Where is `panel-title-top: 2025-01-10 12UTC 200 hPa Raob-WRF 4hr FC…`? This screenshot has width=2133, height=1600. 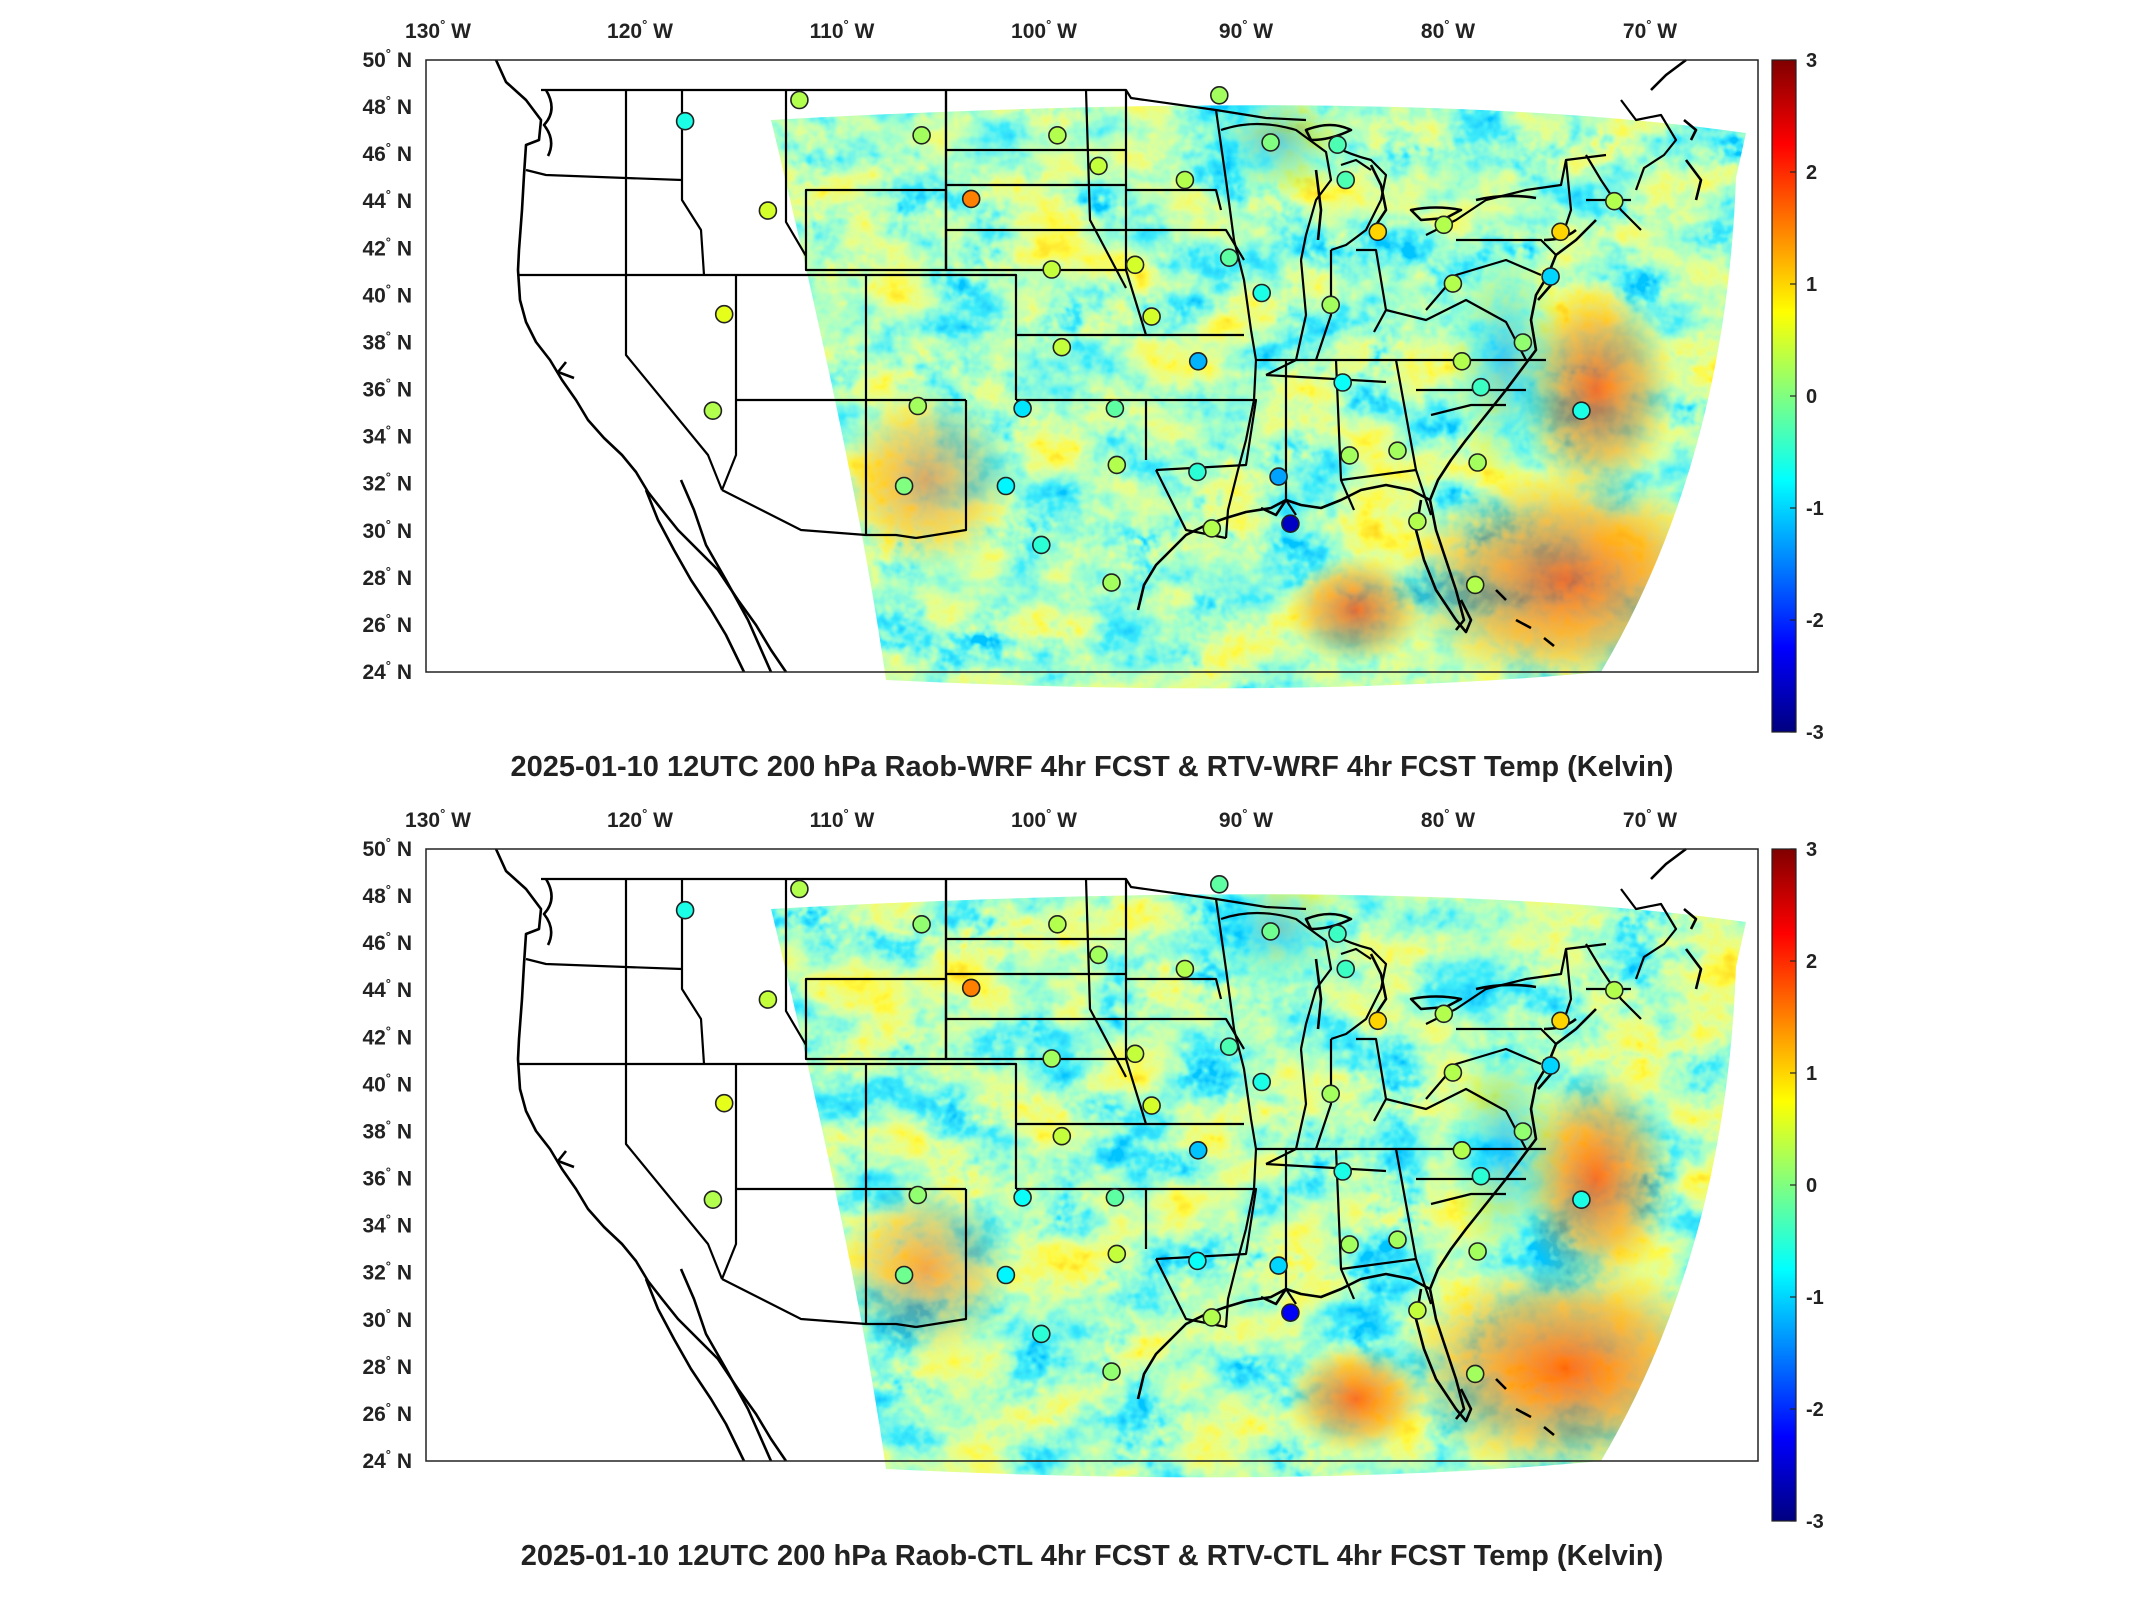
panel-title-top: 2025-01-10 12UTC 200 hPa Raob-WRF 4hr FC… is located at coordinates (1092, 767).